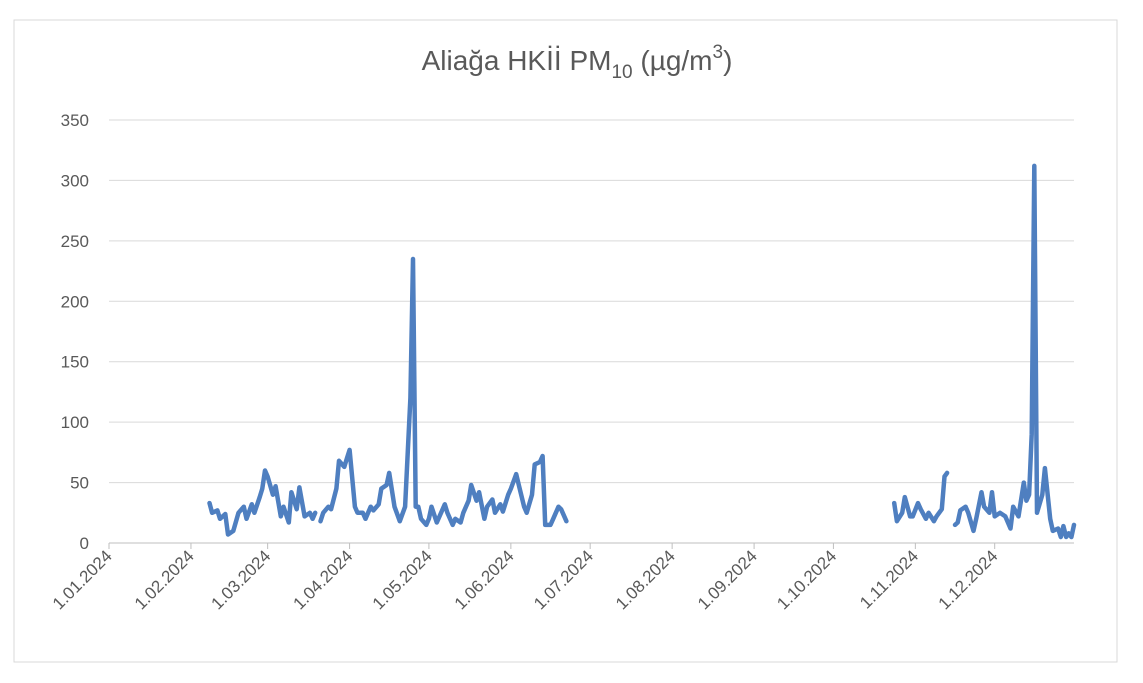  I want to click on y-tick-label: 150, so click(75, 362).